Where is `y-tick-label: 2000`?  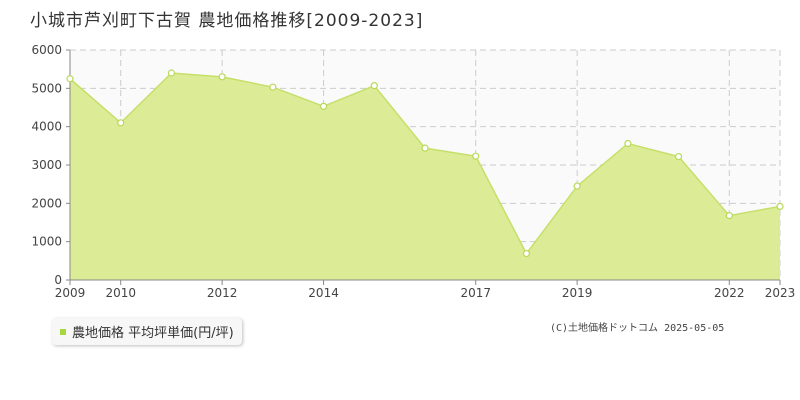
y-tick-label: 2000 is located at coordinates (46, 203).